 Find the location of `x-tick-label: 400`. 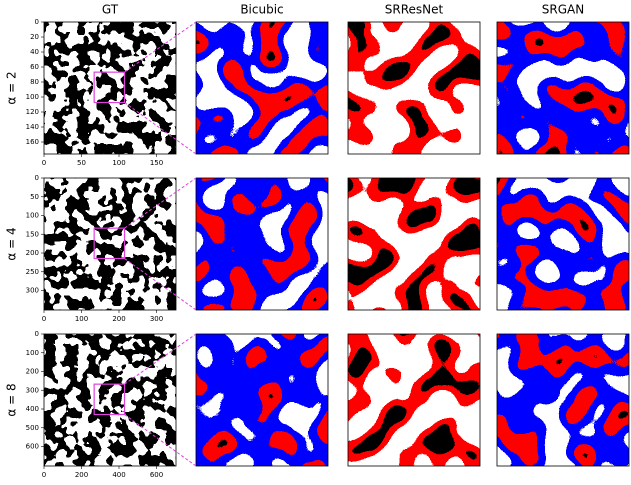

x-tick-label: 400 is located at coordinates (118, 475).